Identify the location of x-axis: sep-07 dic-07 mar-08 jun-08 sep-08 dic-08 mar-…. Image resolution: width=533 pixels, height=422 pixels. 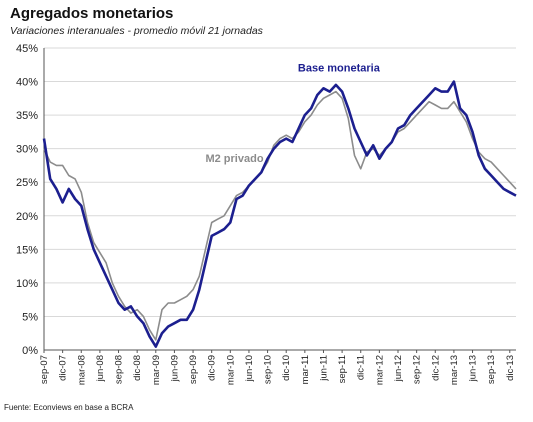
(277, 367).